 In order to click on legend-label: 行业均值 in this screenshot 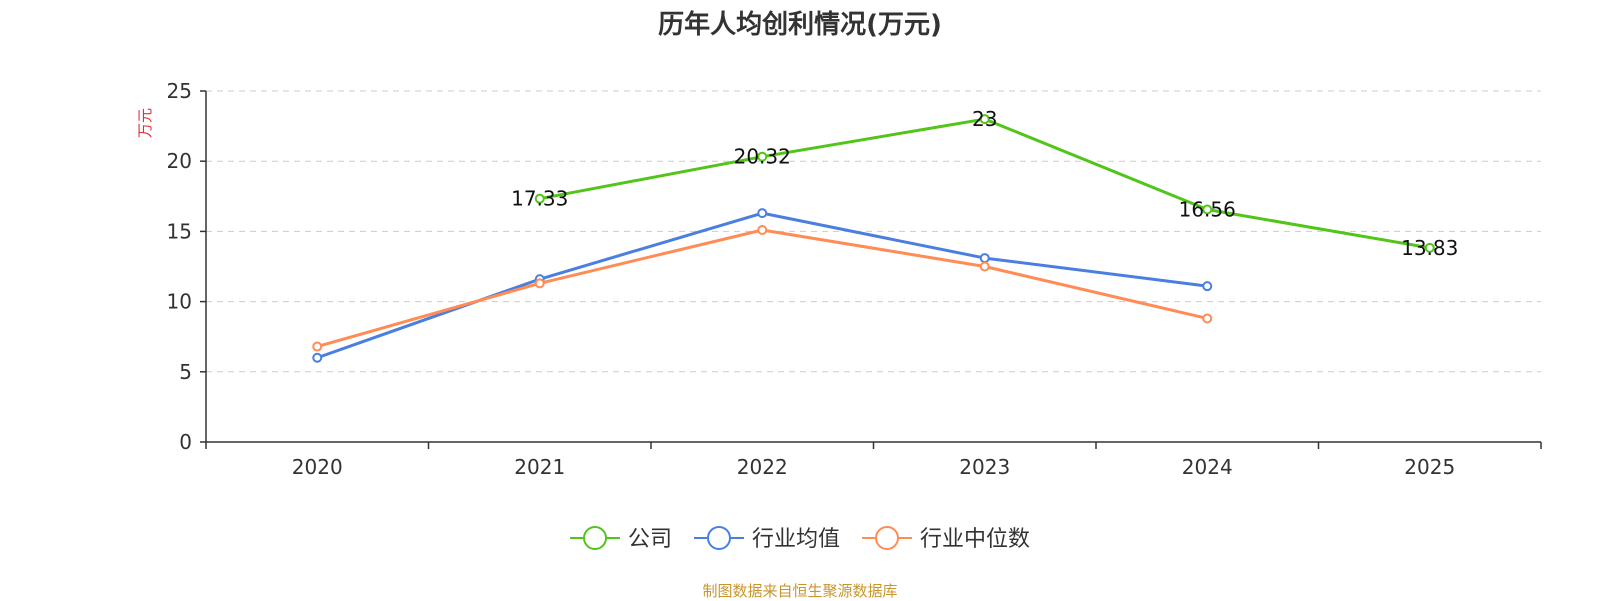, I will do `click(796, 539)`.